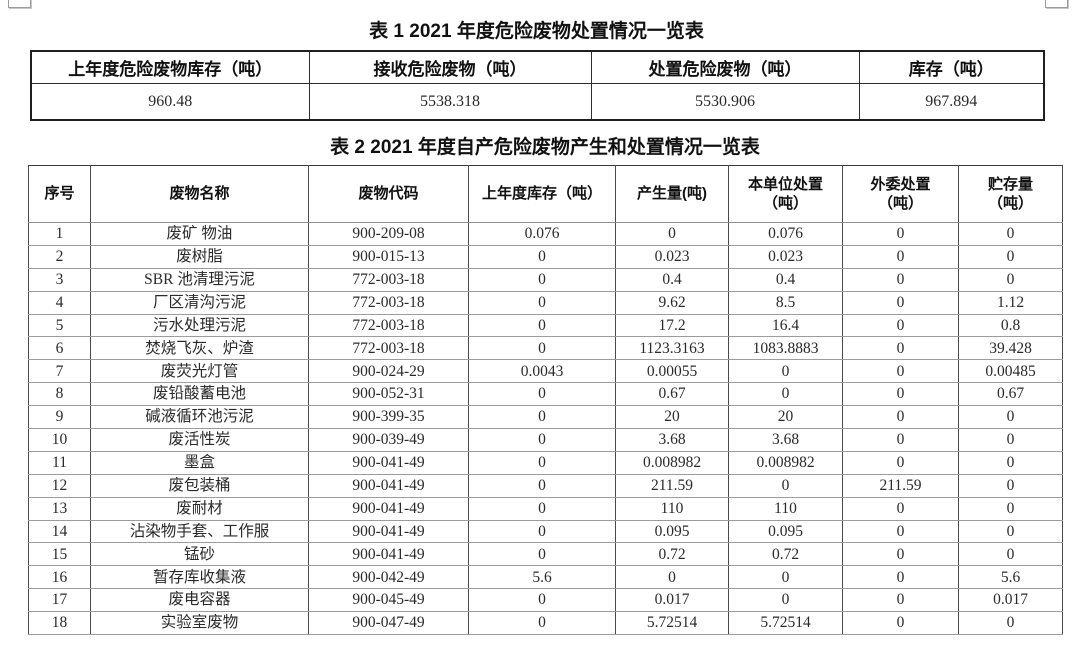  Describe the element at coordinates (672, 394) in the screenshot. I see `cell: 0.67` at that location.